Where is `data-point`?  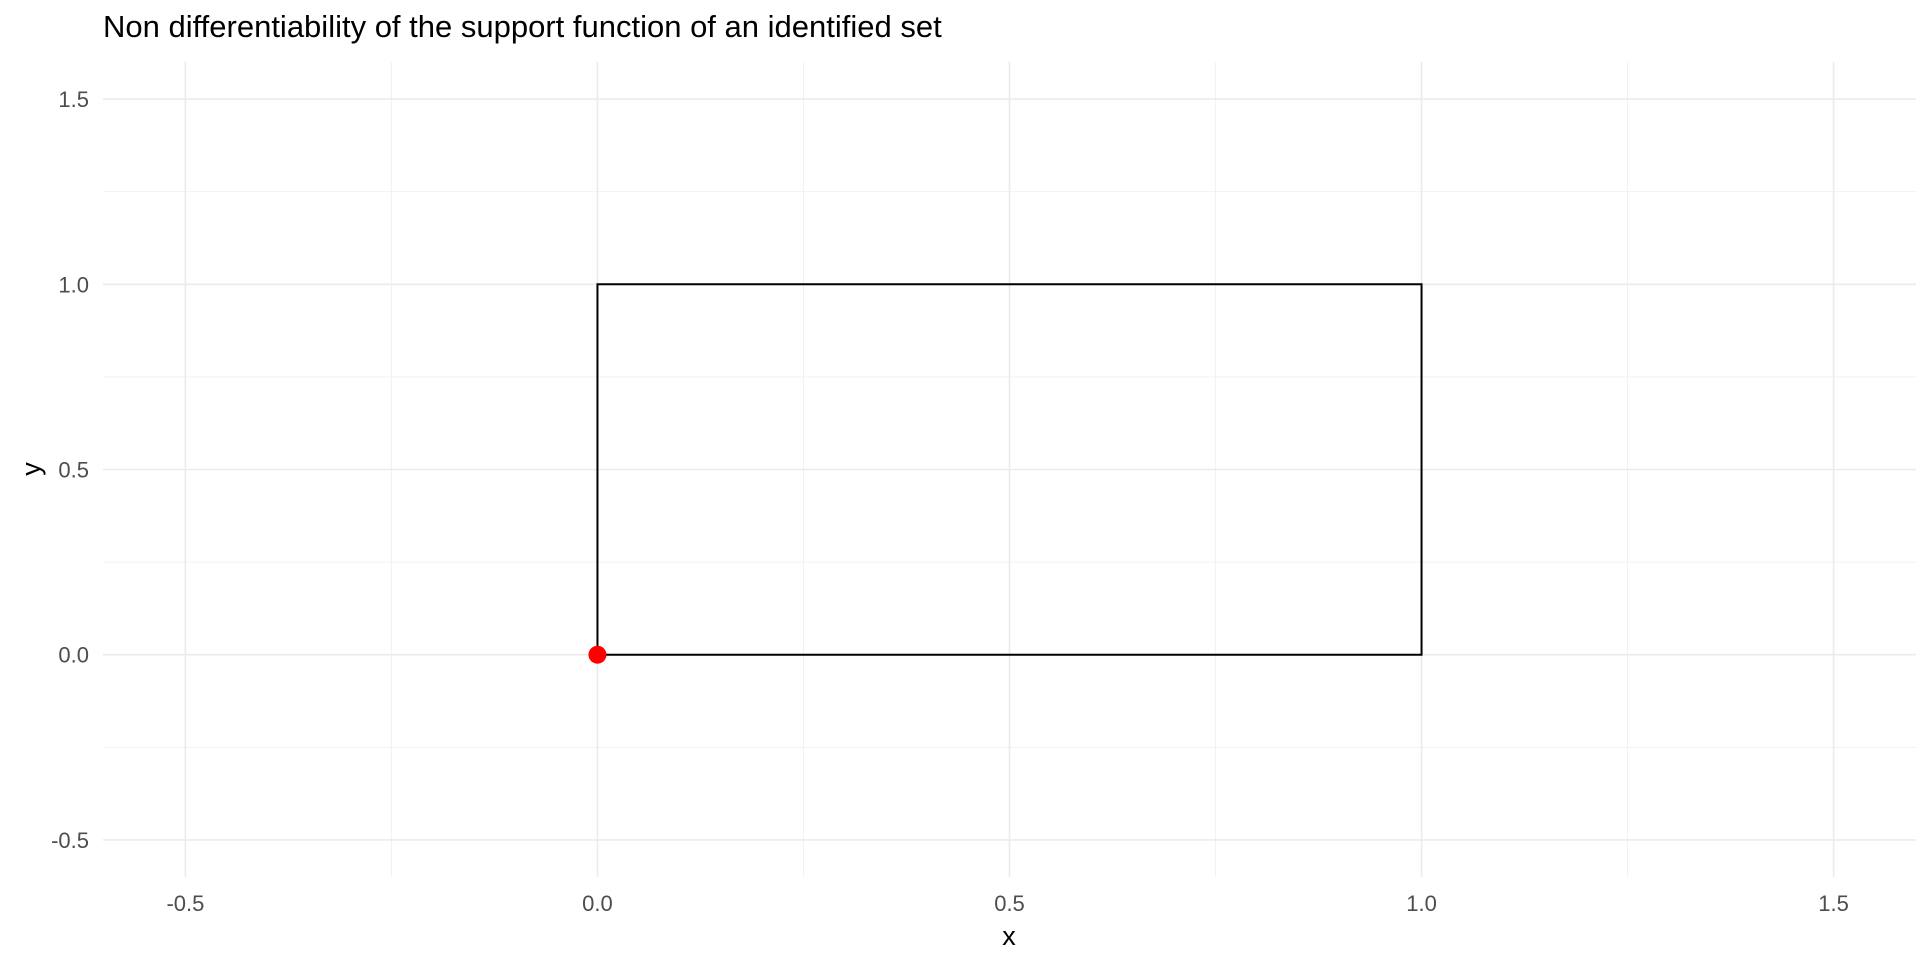
data-point is located at coordinates (597, 654).